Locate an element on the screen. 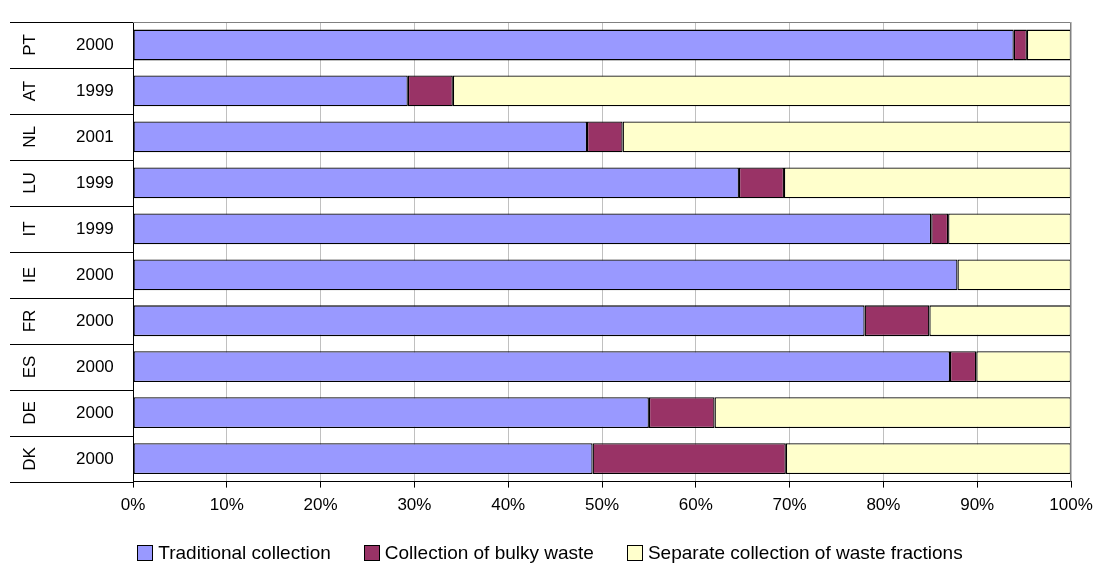 Image resolution: width=1101 pixels, height=582 pixels. category-label: NL 2001 is located at coordinates (66, 137).